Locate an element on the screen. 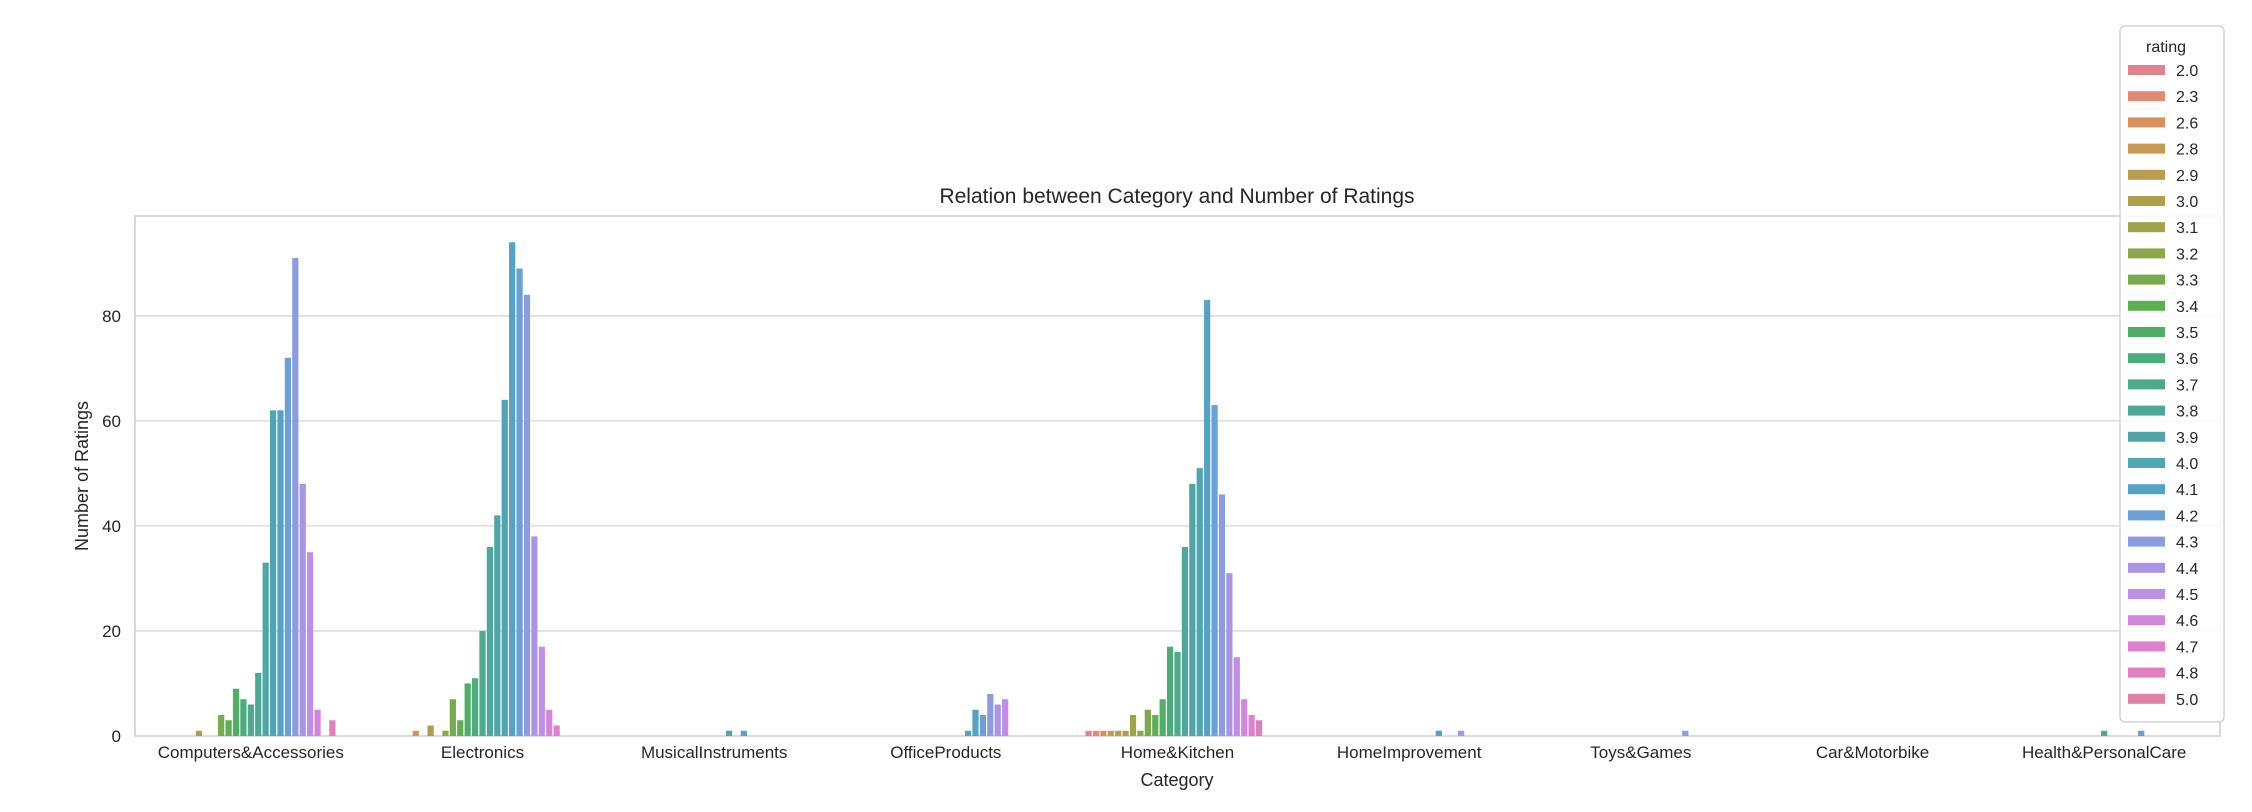  legend-label: 2.6 is located at coordinates (2187, 123).